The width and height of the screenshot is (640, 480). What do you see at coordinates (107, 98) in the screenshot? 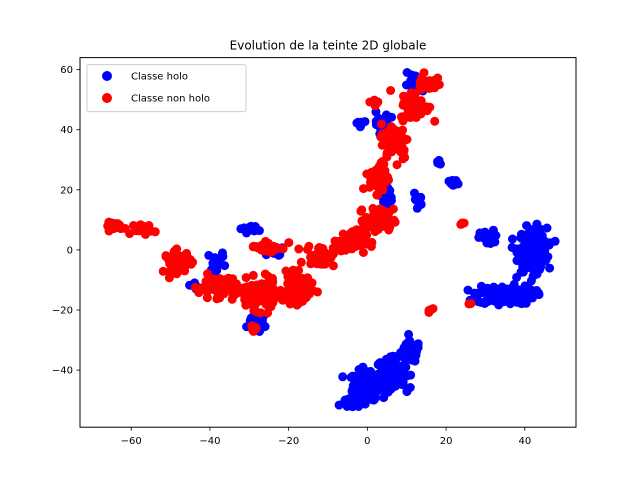
I see `legend-marker-non-holo` at bounding box center [107, 98].